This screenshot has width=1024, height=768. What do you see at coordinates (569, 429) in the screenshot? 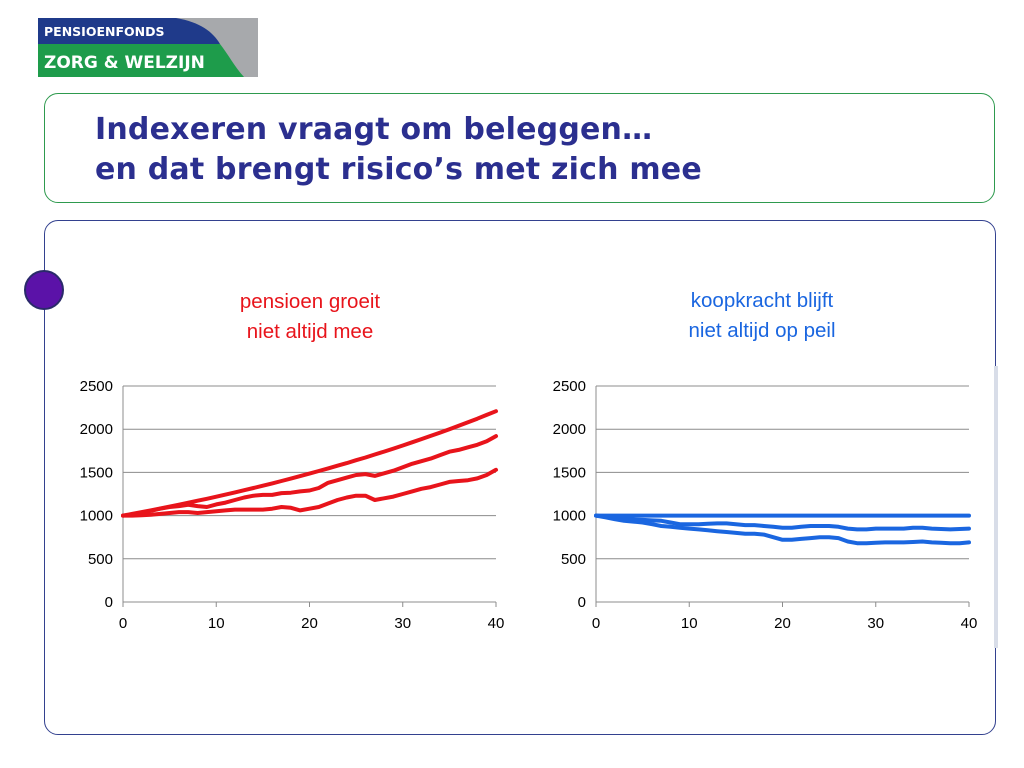
I see `right-y-tick-label: 2000` at bounding box center [569, 429].